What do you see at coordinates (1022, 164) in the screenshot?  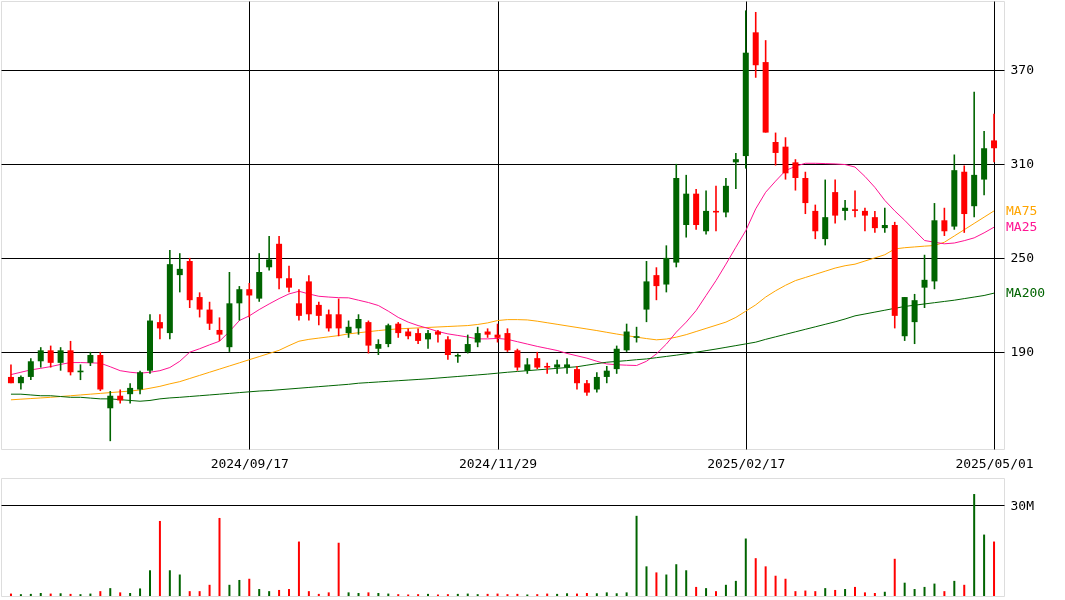 I see `y-tick-label: 310` at bounding box center [1022, 164].